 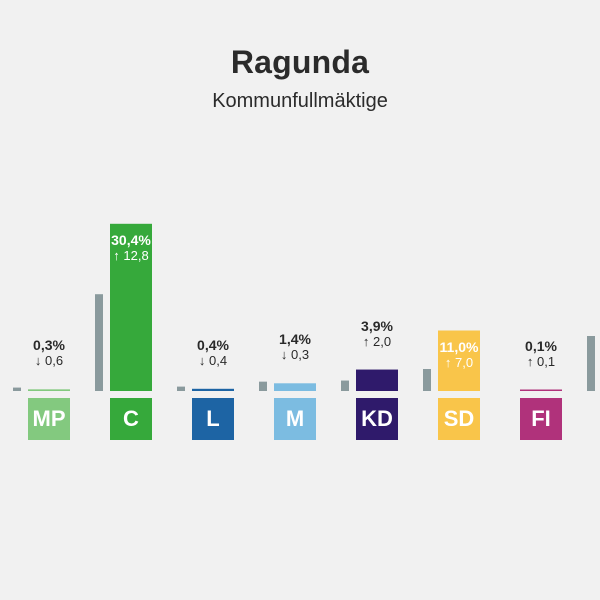 What do you see at coordinates (377, 341) in the screenshot?
I see `change-label-kd: ↑ 2,0` at bounding box center [377, 341].